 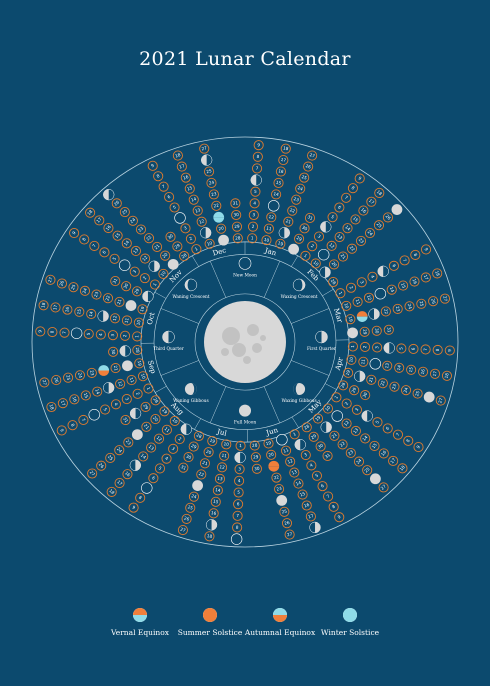 What do you see at coordinates (237, 527) in the screenshot?
I see `day-189: 8` at bounding box center [237, 527].